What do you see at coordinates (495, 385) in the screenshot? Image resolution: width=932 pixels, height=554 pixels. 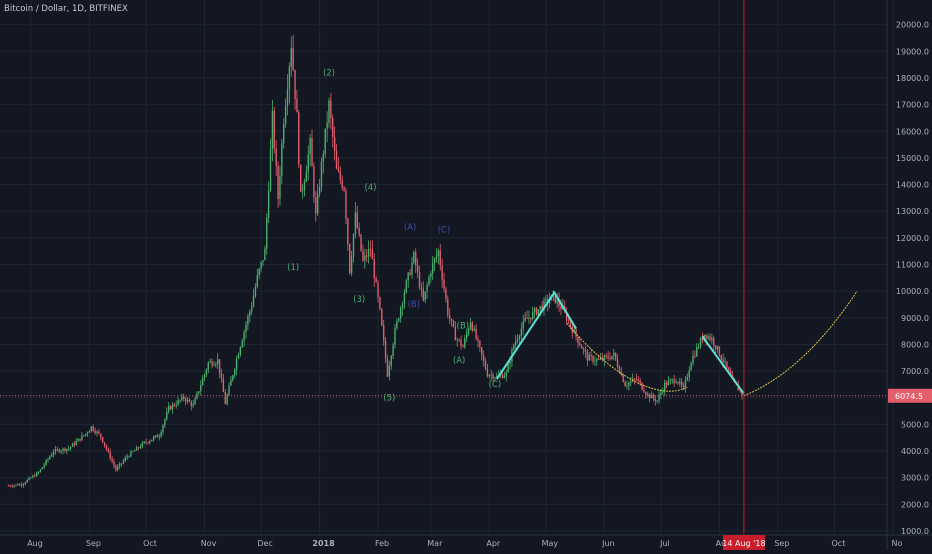 I see `wave-label: (C)` at bounding box center [495, 385].